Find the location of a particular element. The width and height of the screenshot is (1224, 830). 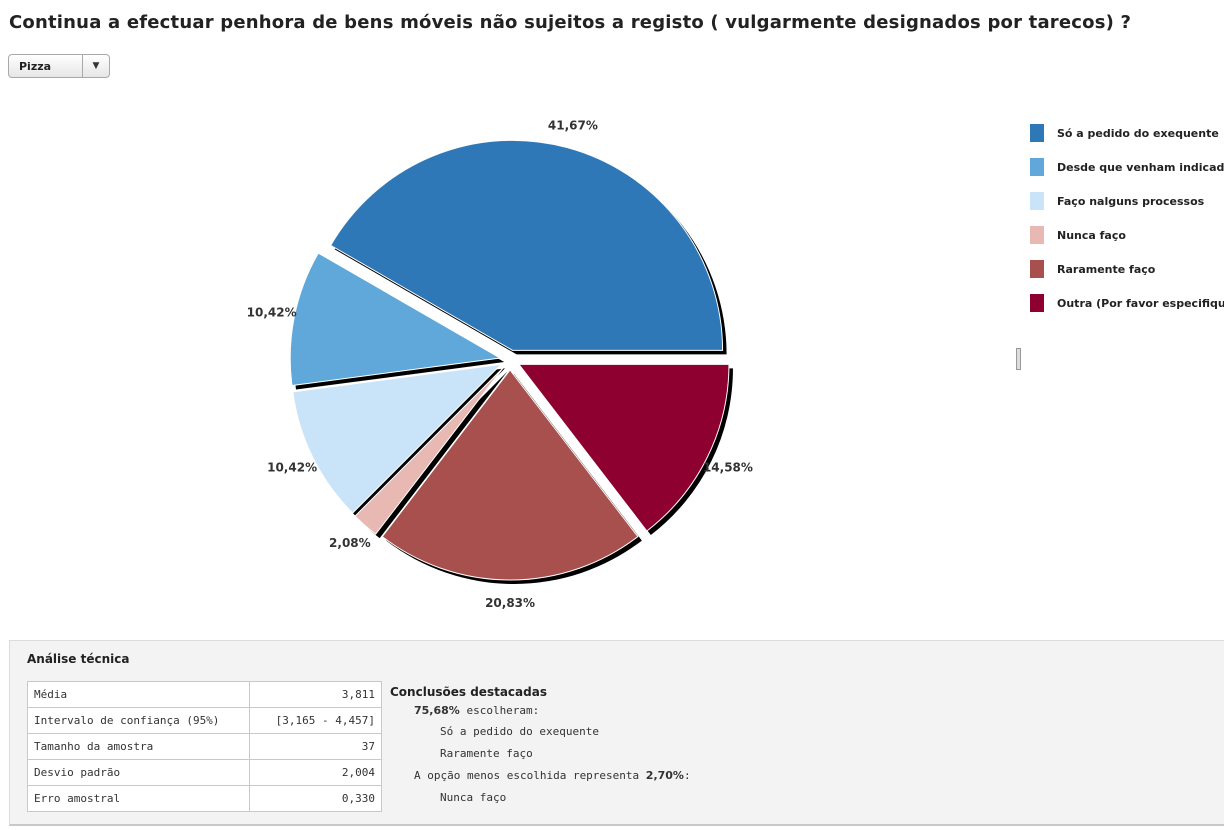

conclusion-option: Raramente faço is located at coordinates (486, 753).